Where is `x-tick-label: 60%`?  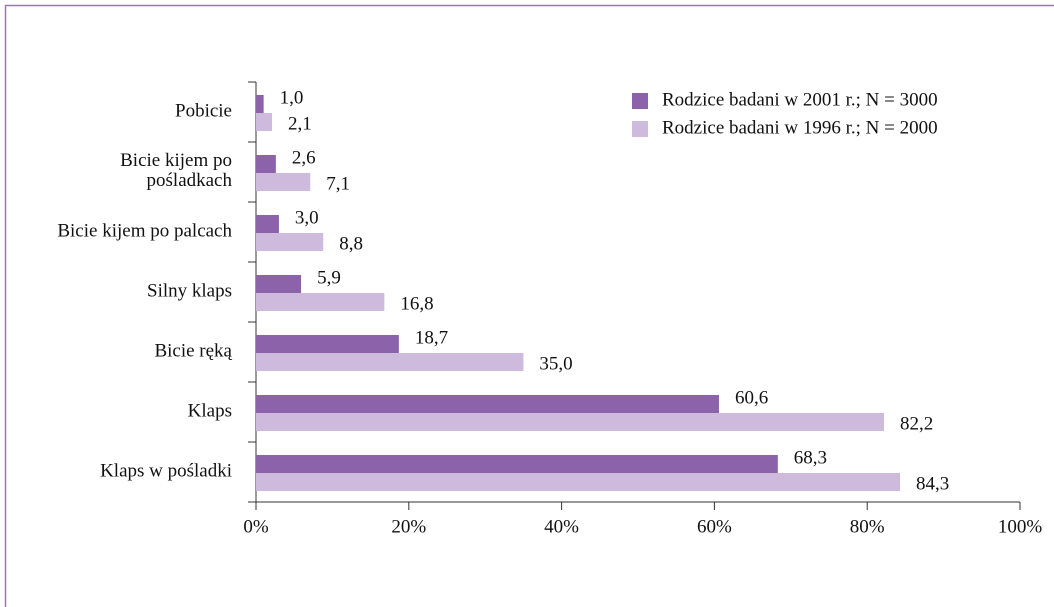 x-tick-label: 60% is located at coordinates (714, 526).